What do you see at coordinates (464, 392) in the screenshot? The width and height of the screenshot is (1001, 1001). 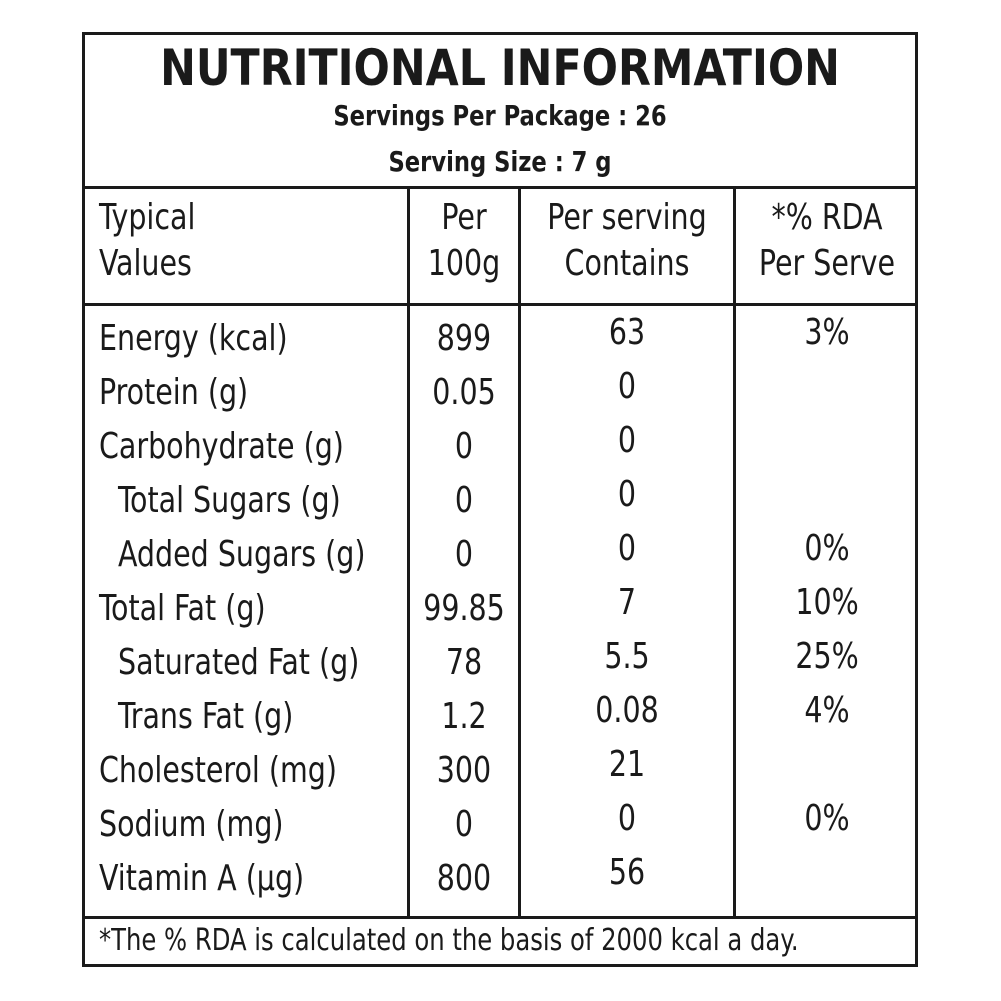 I see `per-100g-value: 0.05` at bounding box center [464, 392].